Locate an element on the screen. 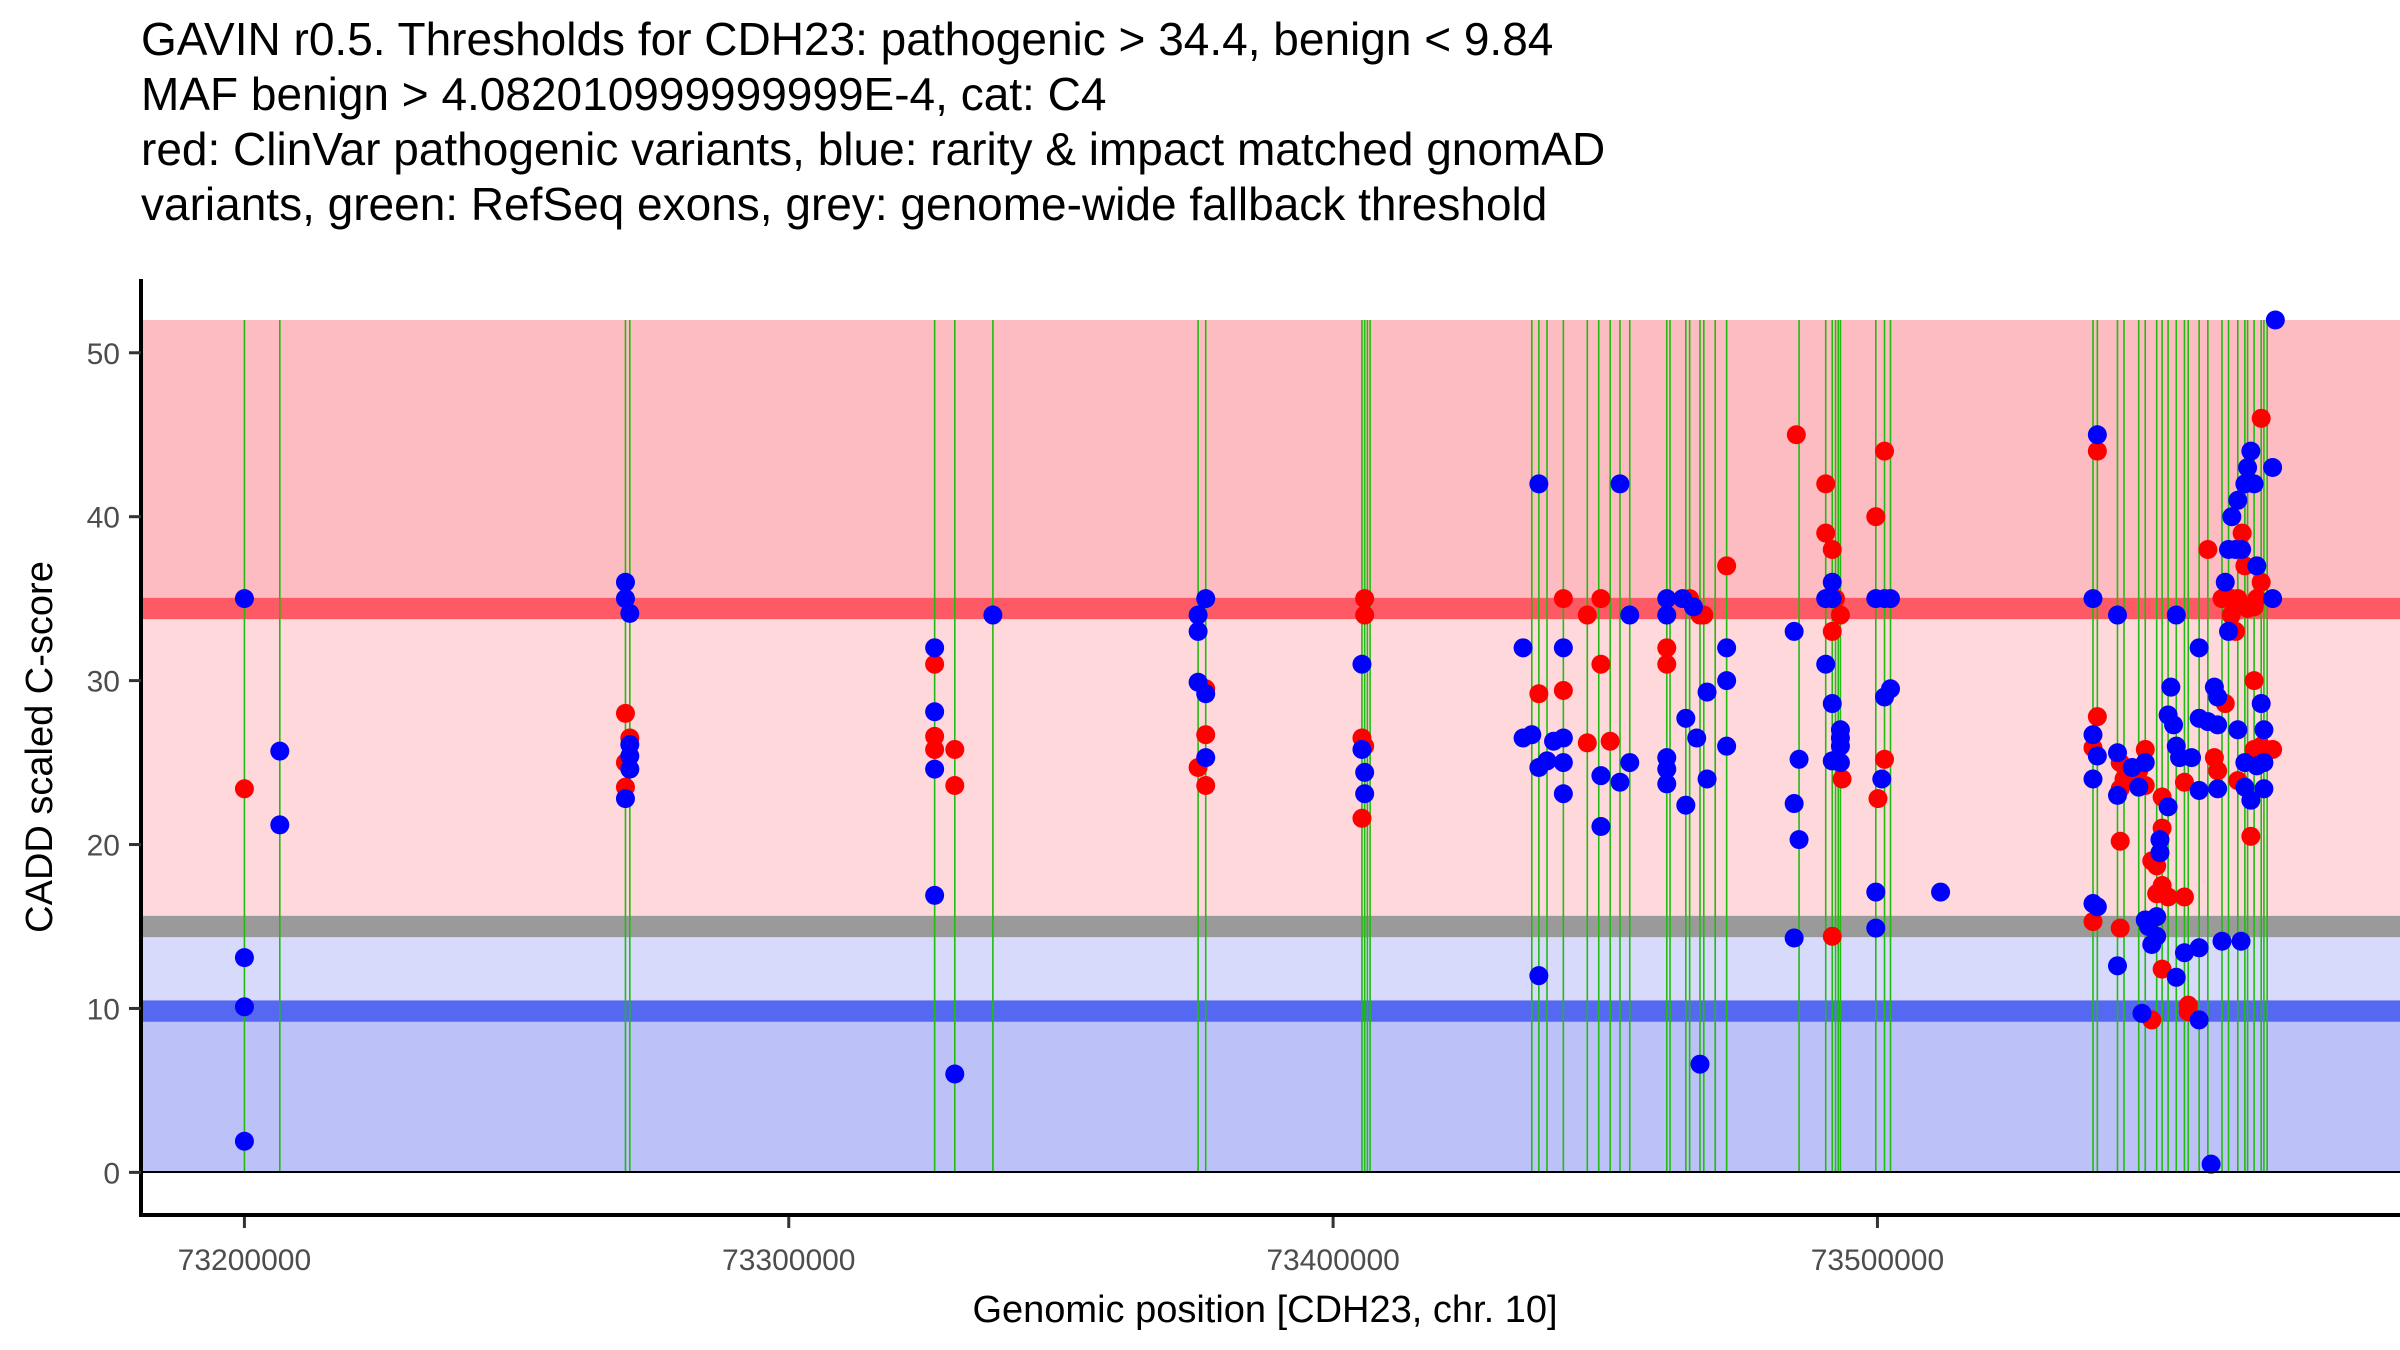  y-axis-title: CADD scaled C-score is located at coordinates (40, 747).